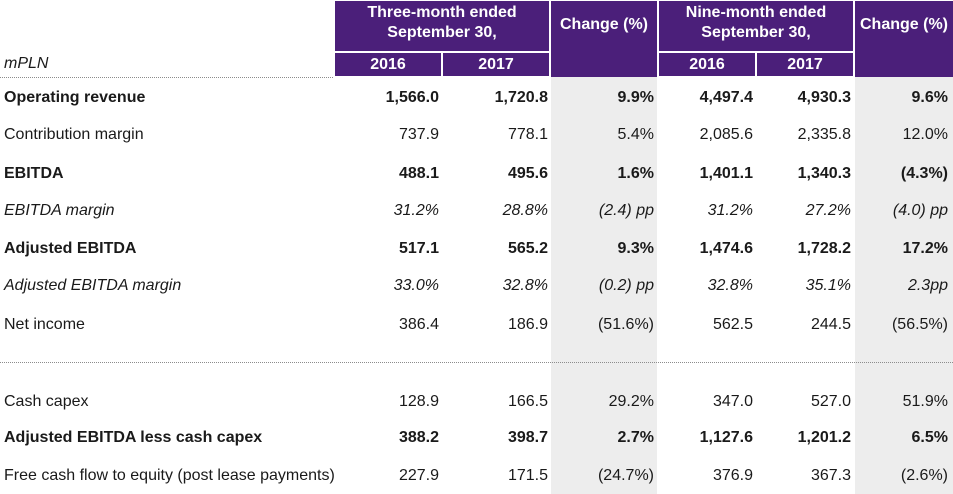  I want to click on row-label: Adjusted EBITDA less cash capex, so click(133, 437).